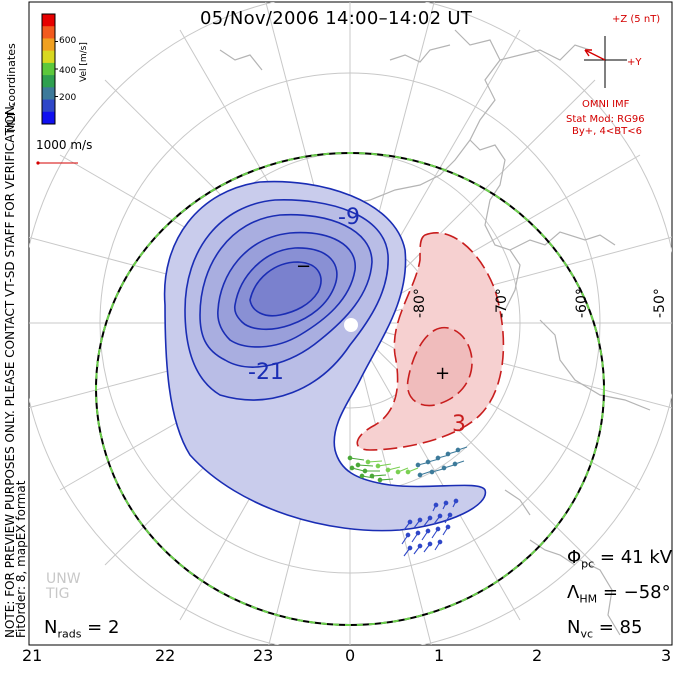  I want to click on contour-label-minus21: -21, so click(266, 372).